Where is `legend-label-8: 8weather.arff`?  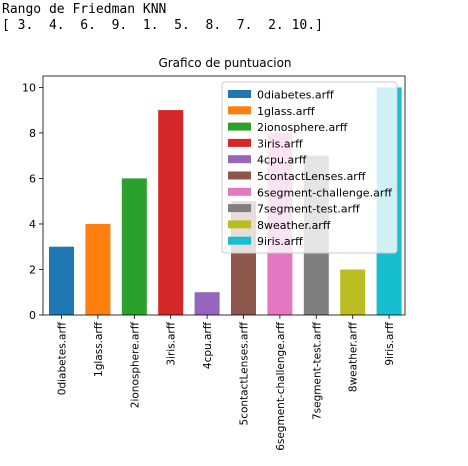
legend-label-8: 8weather.arff is located at coordinates (294, 225).